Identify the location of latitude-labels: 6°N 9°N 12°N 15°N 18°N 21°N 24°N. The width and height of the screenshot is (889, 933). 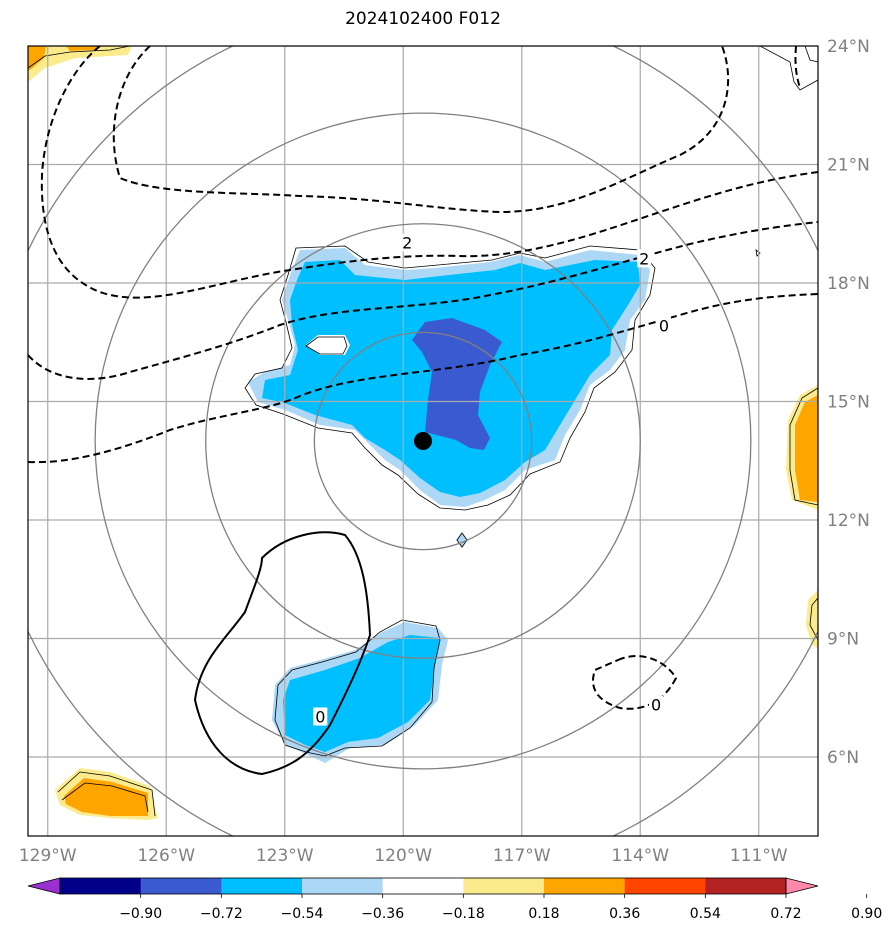
(848, 402).